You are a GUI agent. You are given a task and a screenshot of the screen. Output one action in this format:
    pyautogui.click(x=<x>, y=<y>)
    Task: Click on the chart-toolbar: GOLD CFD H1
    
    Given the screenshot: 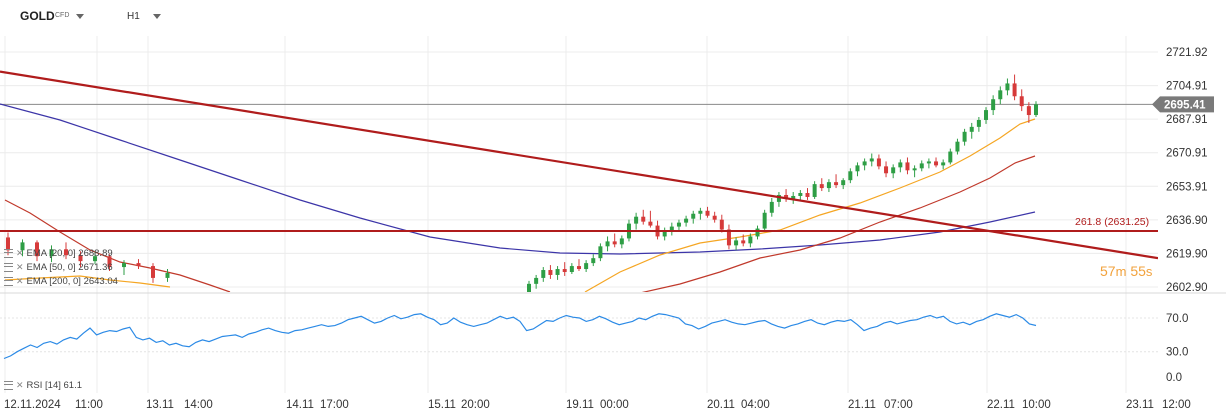 What is the action you would take?
    pyautogui.click(x=613, y=18)
    